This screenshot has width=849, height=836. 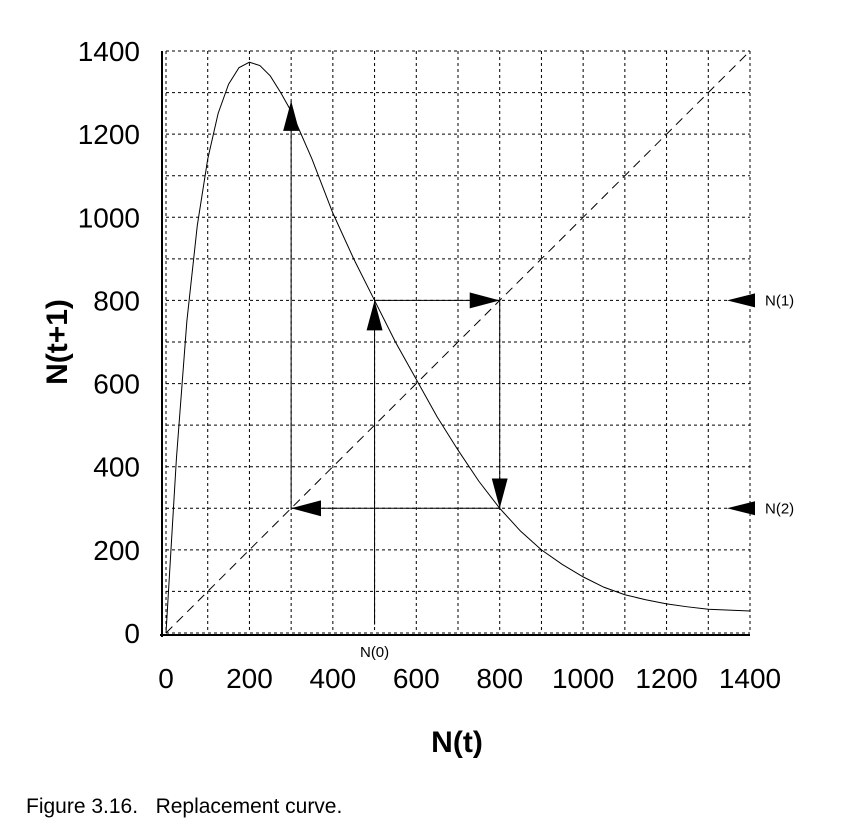 I want to click on x-tick-label: 1200, so click(x=666, y=678).